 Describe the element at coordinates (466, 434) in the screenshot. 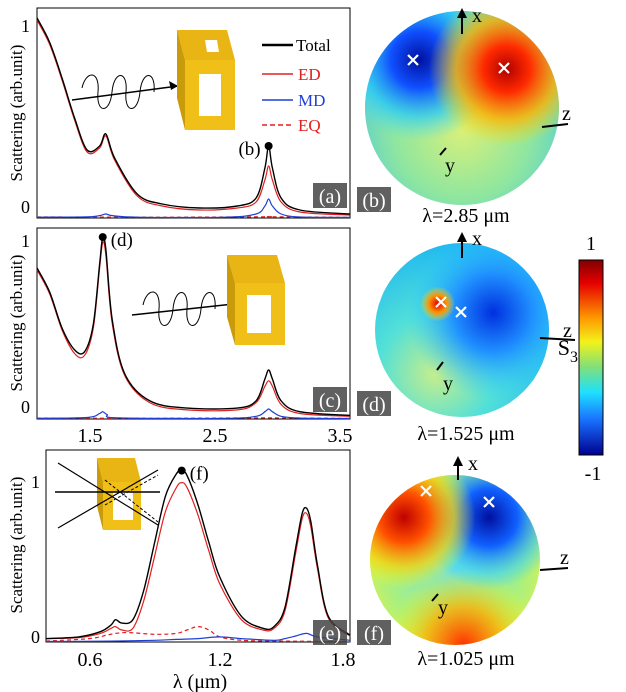

I see `caption-d: λ=1.525 μm` at that location.